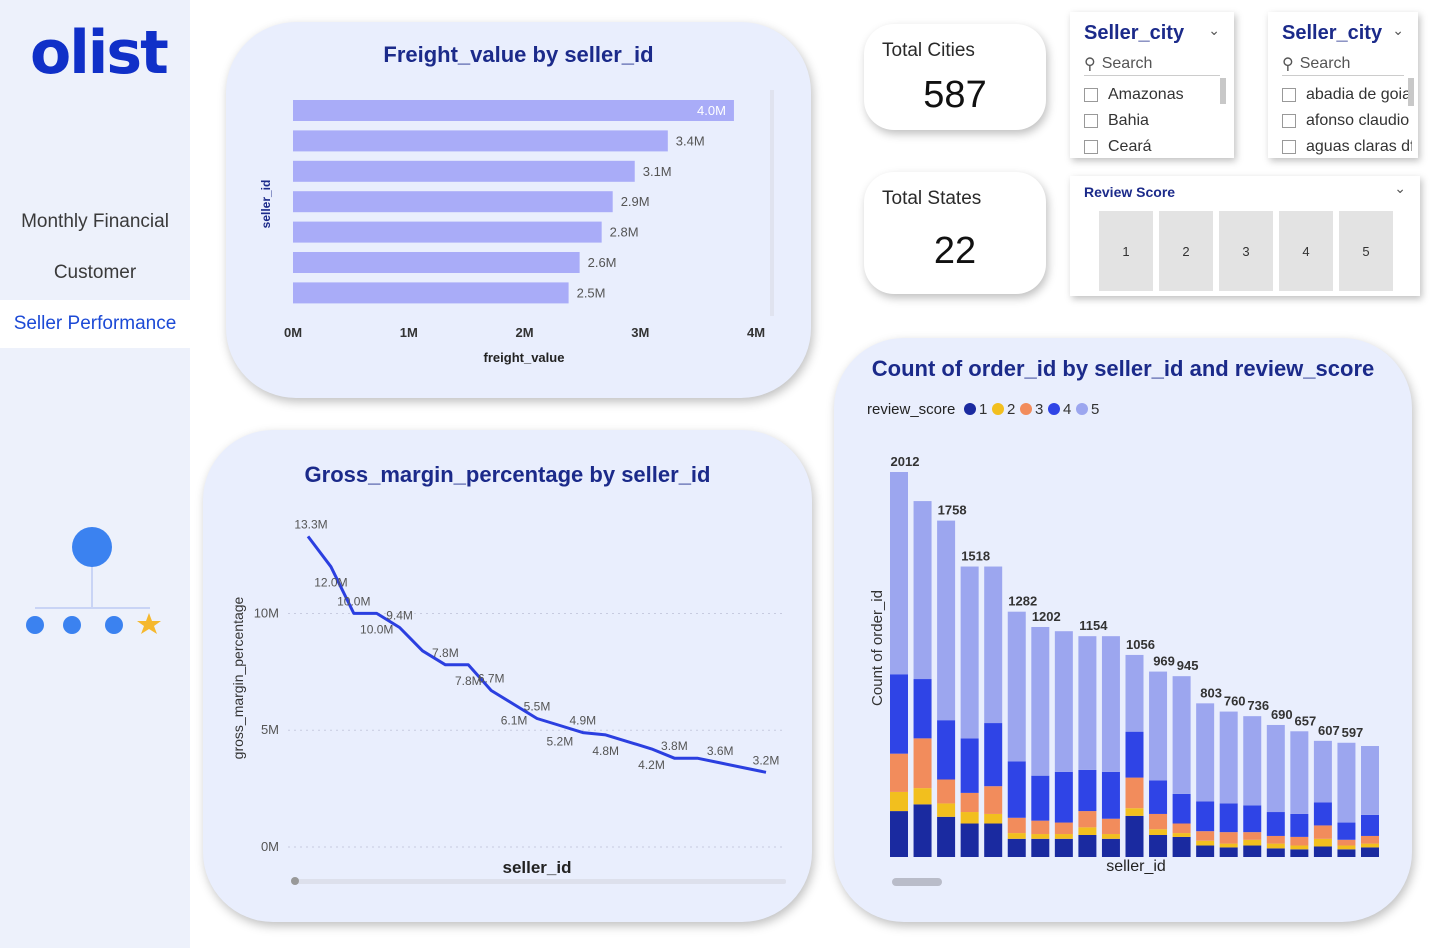 The height and width of the screenshot is (948, 1440). I want to click on nav-monthly-financial: Monthly Financial, so click(95, 221).